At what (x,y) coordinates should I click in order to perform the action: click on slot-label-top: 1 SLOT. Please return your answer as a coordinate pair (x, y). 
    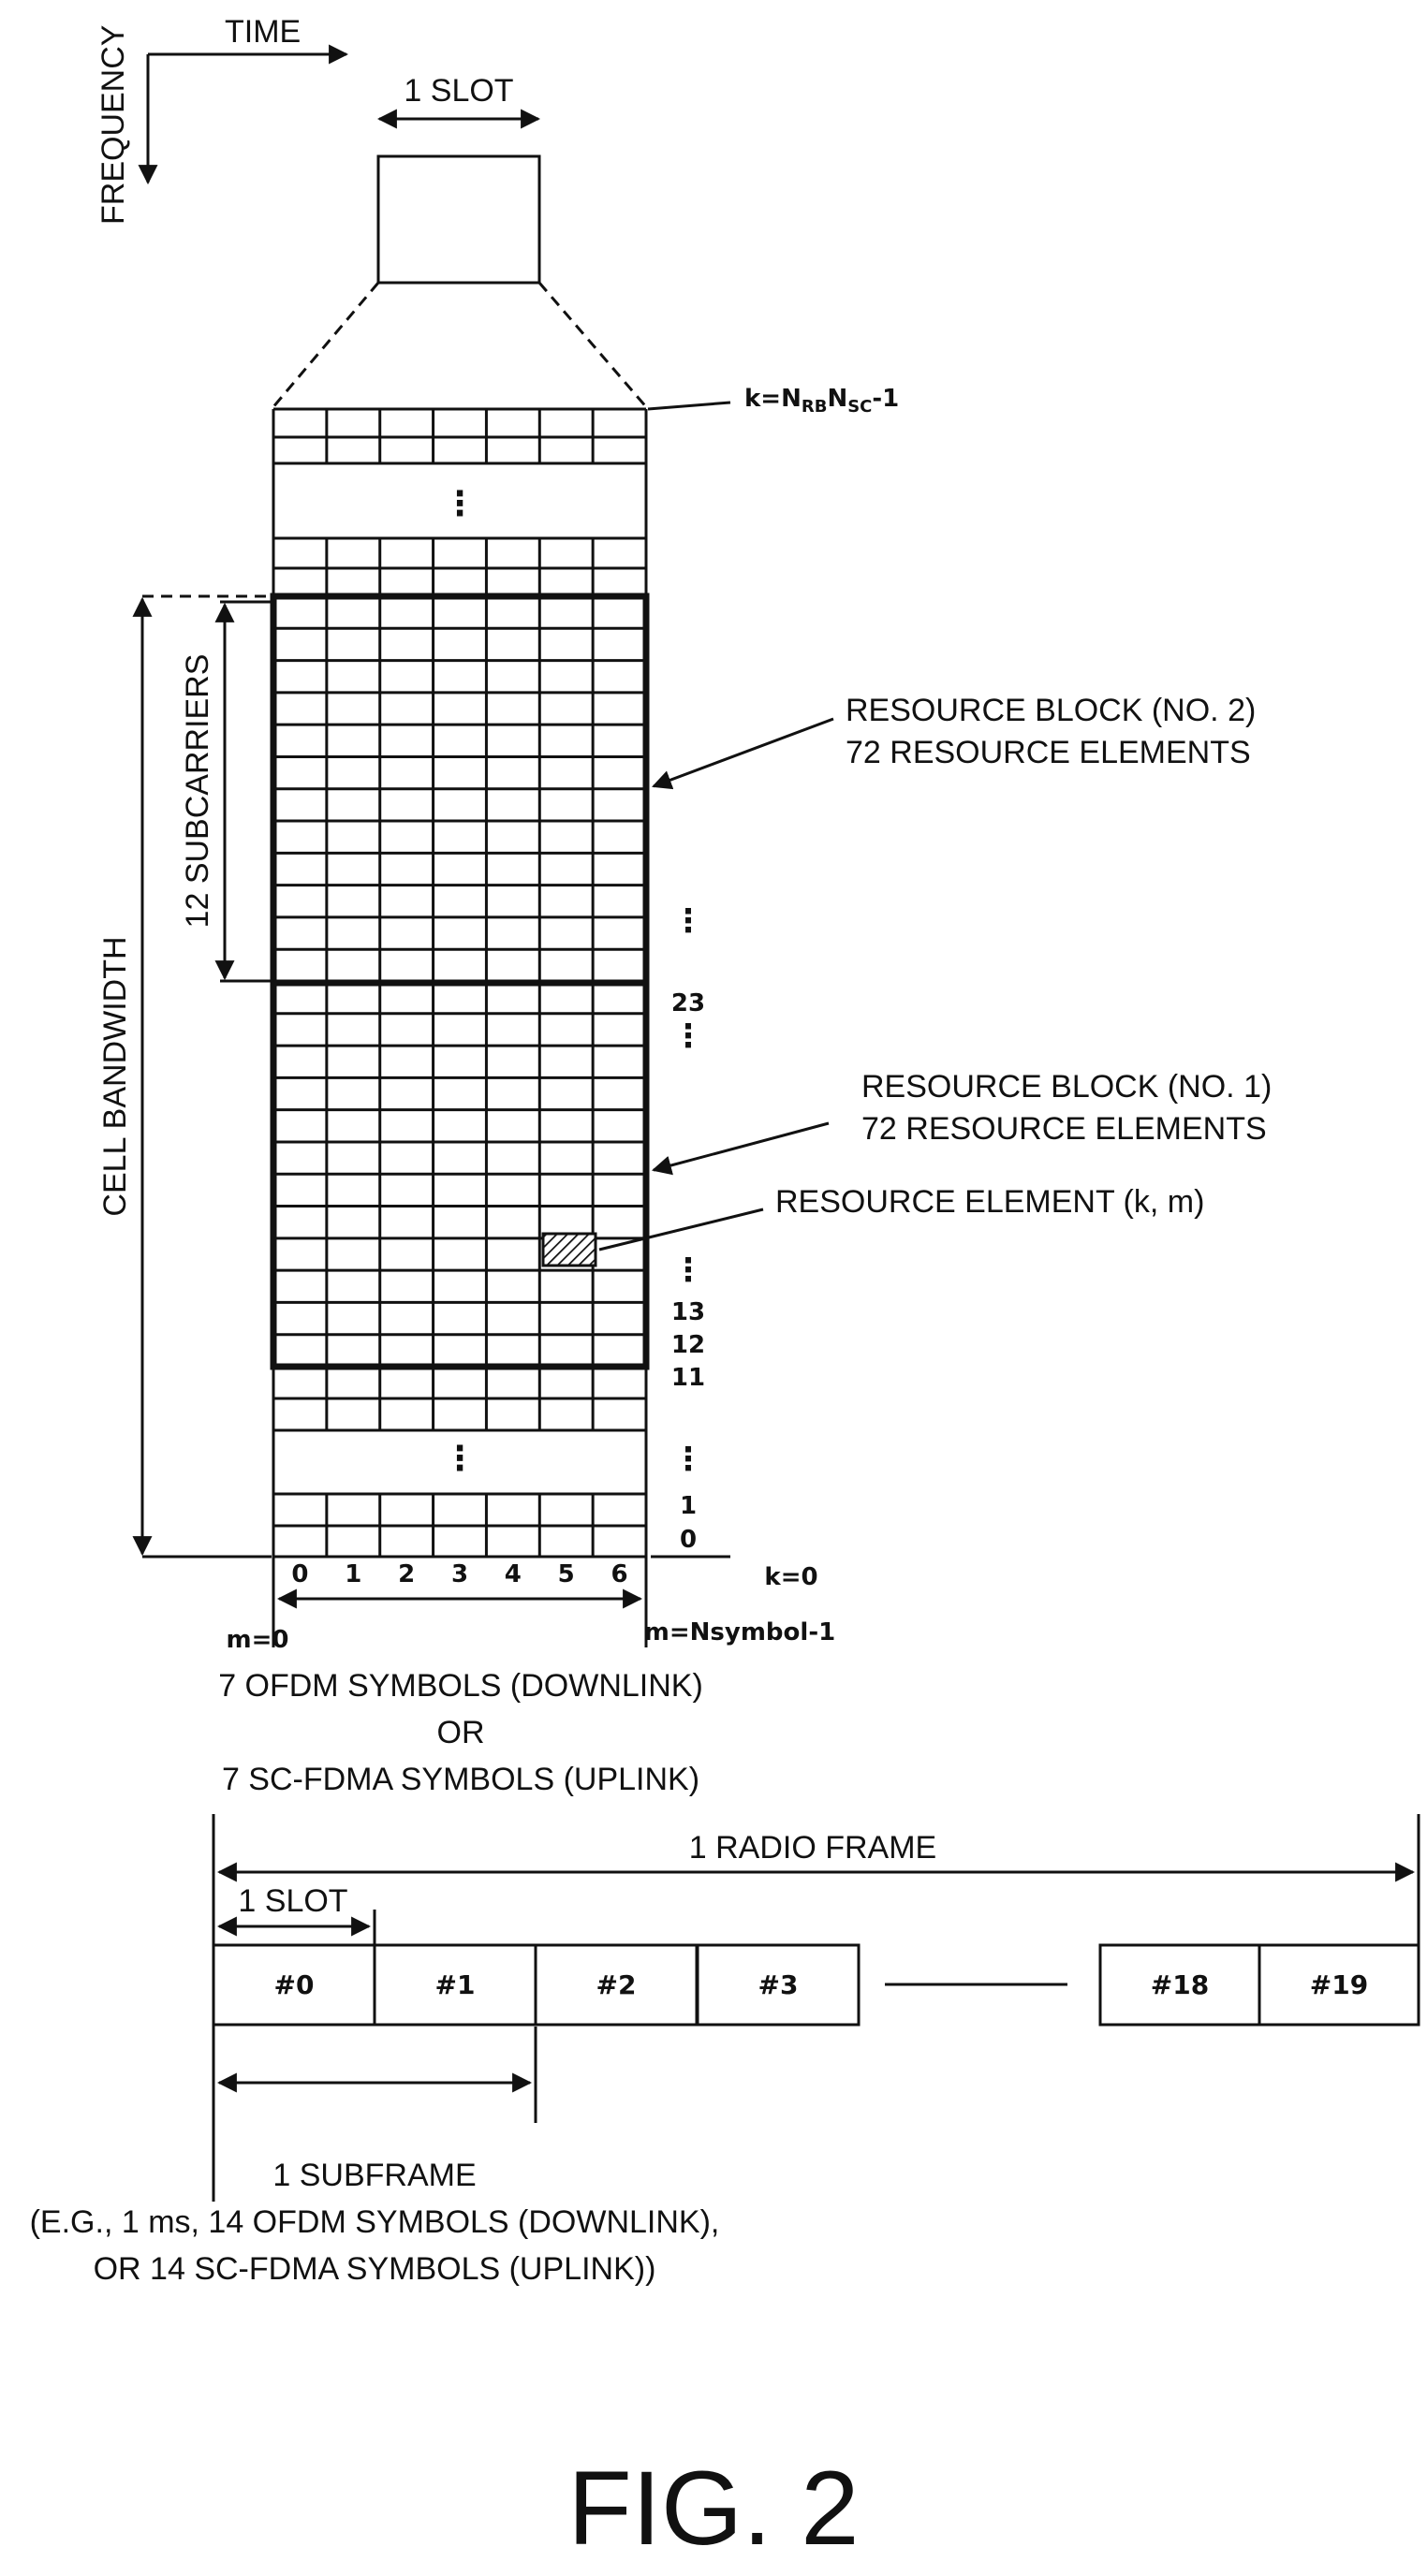
    Looking at the image, I should click on (458, 91).